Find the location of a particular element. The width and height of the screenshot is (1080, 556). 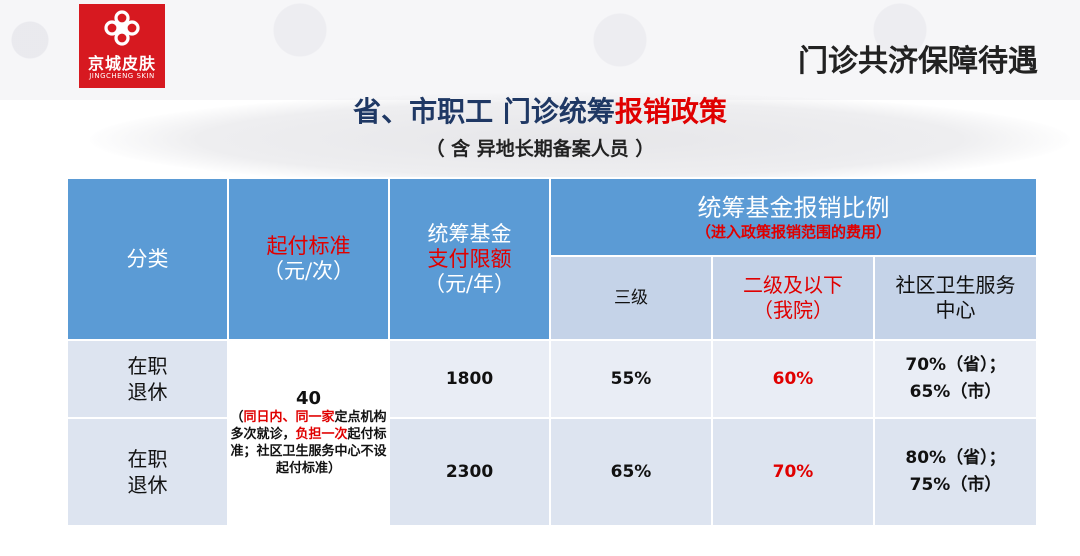

deductible-note-d: 负担一次 is located at coordinates (321, 434).